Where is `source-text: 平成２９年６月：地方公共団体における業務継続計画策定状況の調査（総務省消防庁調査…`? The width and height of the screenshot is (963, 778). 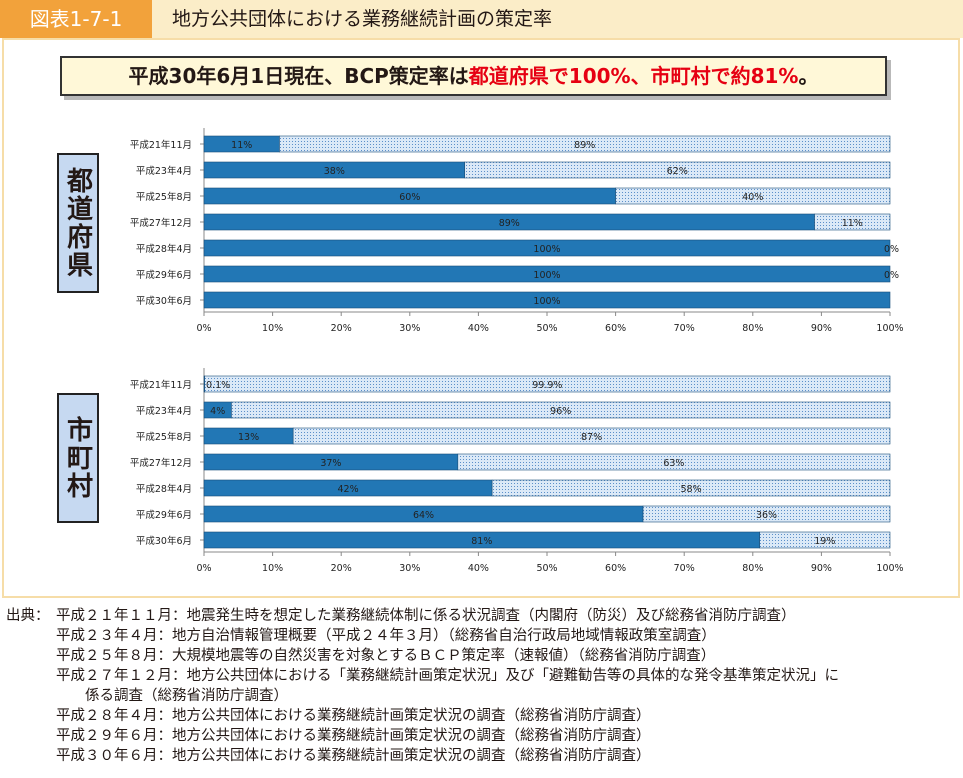 source-text: 平成２９年６月：地方公共団体における業務継続計画策定状況の調査（総務省消防庁調査… is located at coordinates (353, 736).